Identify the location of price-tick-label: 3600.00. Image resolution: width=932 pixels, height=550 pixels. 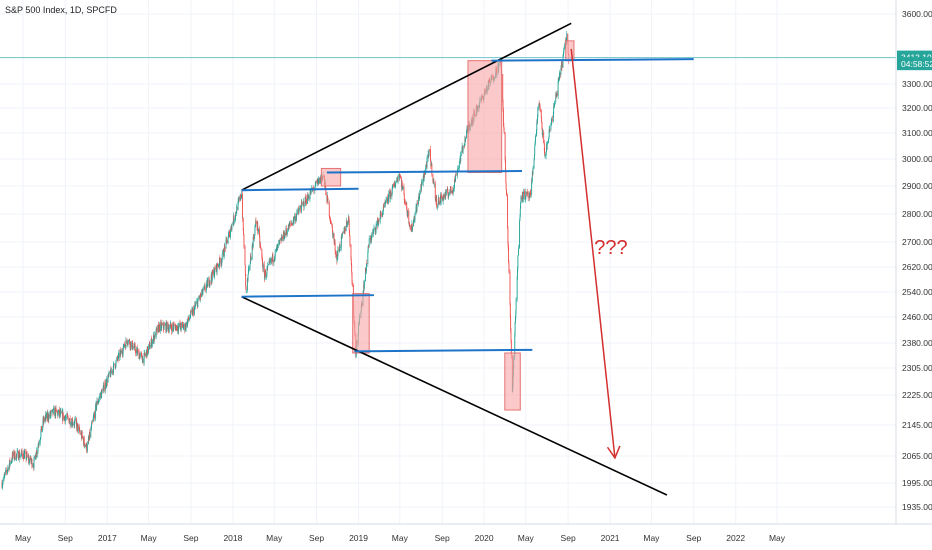
(917, 14).